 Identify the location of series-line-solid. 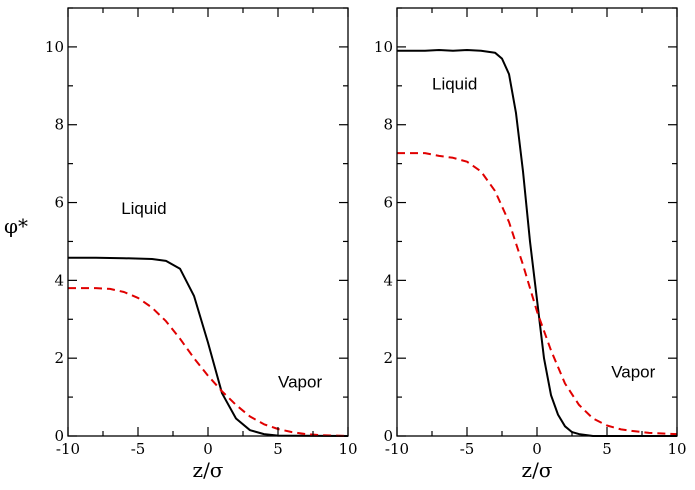
(208, 346).